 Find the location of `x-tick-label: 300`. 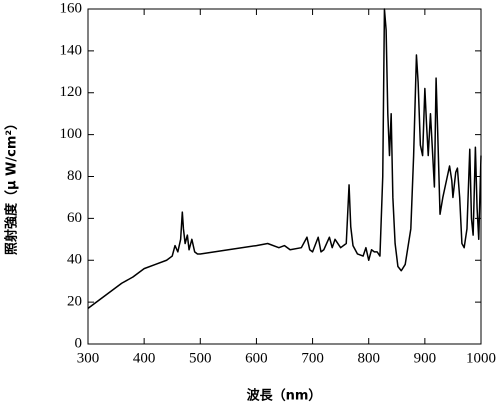

x-tick-label: 300 is located at coordinates (88, 358).